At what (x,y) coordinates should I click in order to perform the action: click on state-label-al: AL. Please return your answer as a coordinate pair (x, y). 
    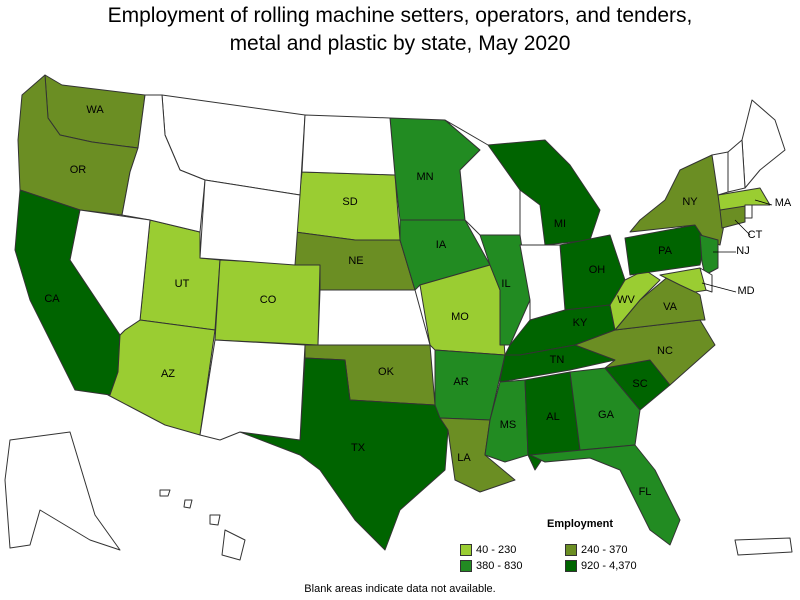
    Looking at the image, I should click on (552, 417).